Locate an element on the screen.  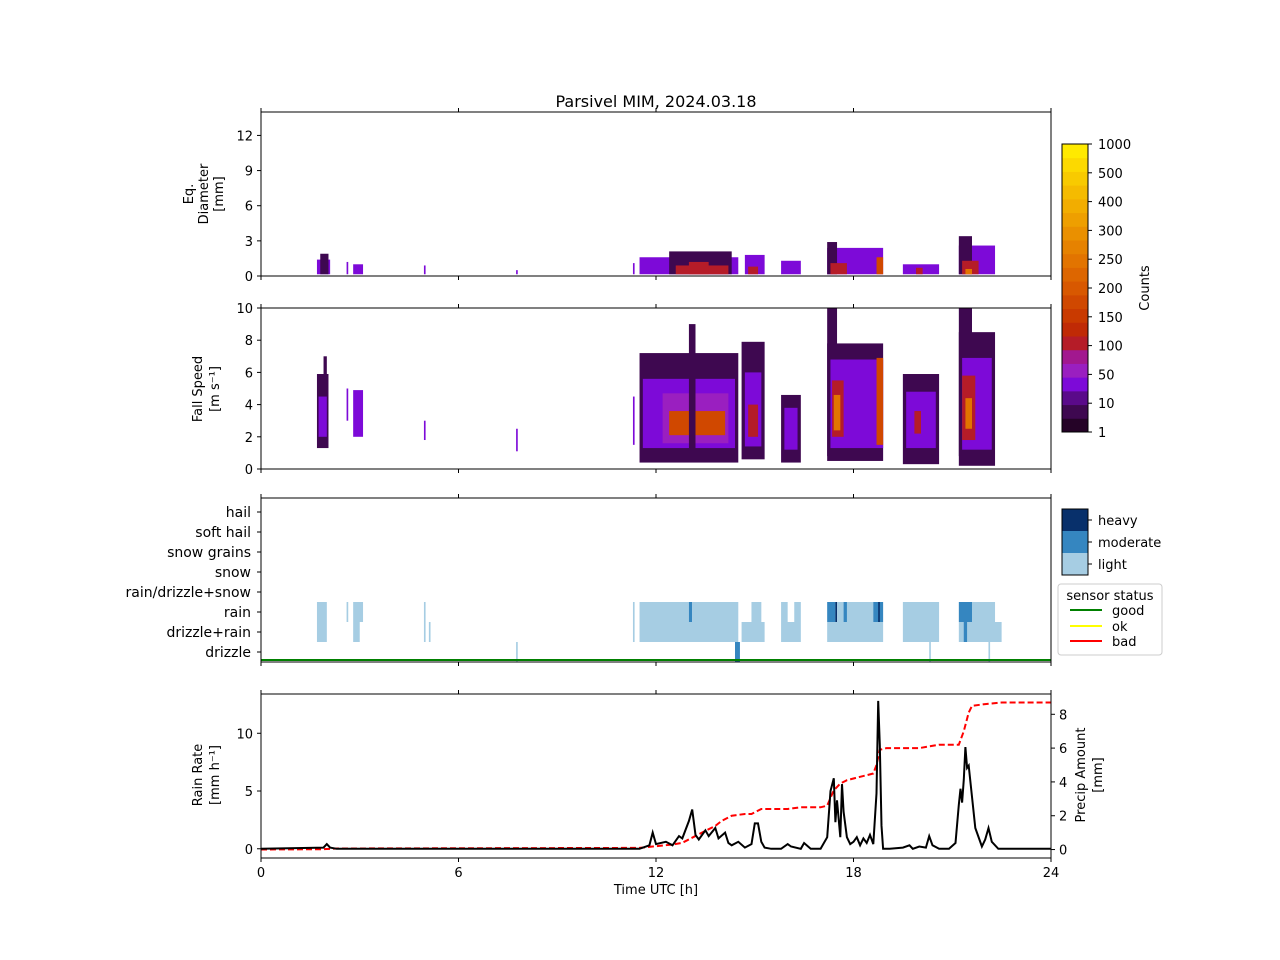
y-tick-label: 2 is located at coordinates (249, 438).